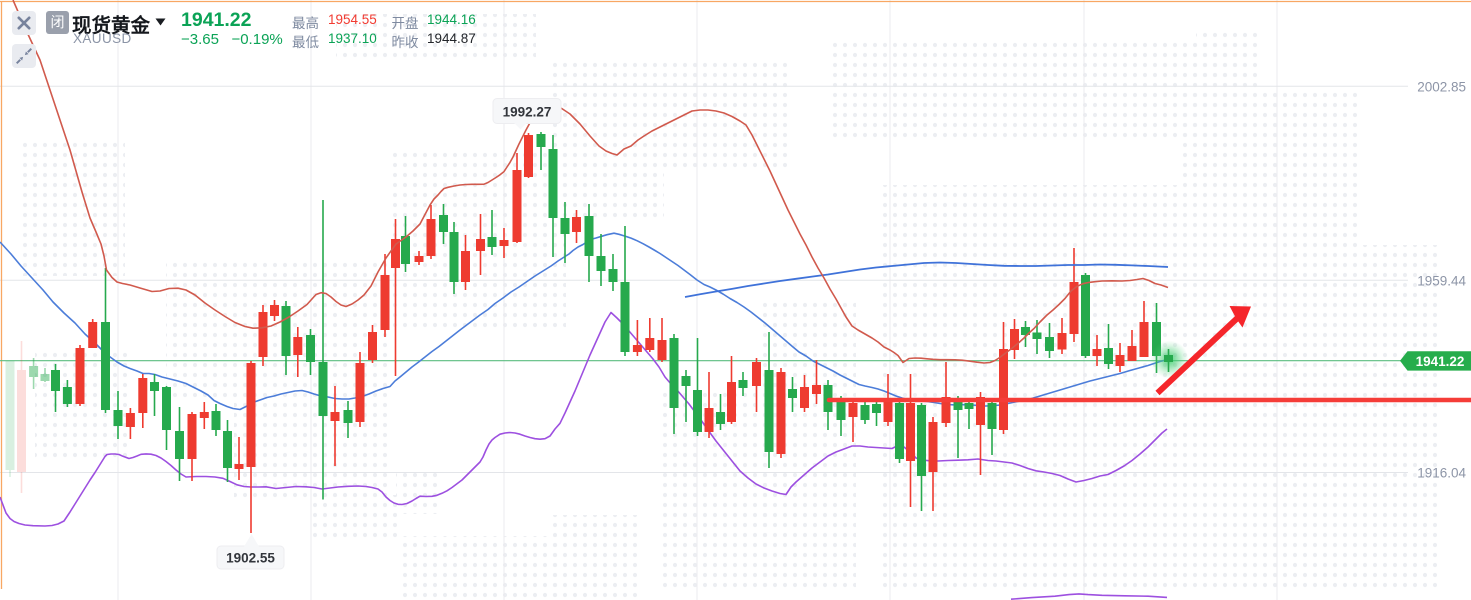  What do you see at coordinates (1441, 473) in the screenshot?
I see `svg-text: 1916.04` at bounding box center [1441, 473].